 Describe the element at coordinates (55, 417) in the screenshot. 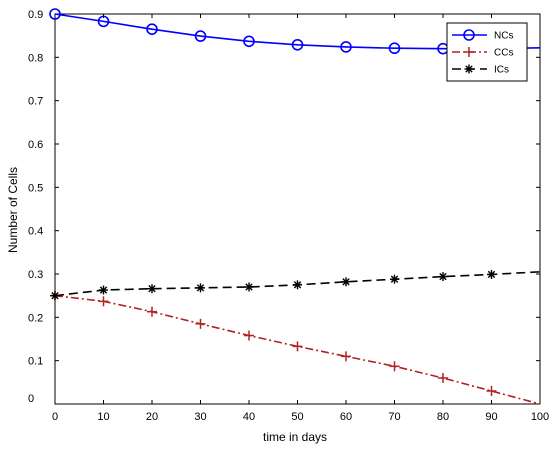

I see `x-tick-label: 0` at that location.